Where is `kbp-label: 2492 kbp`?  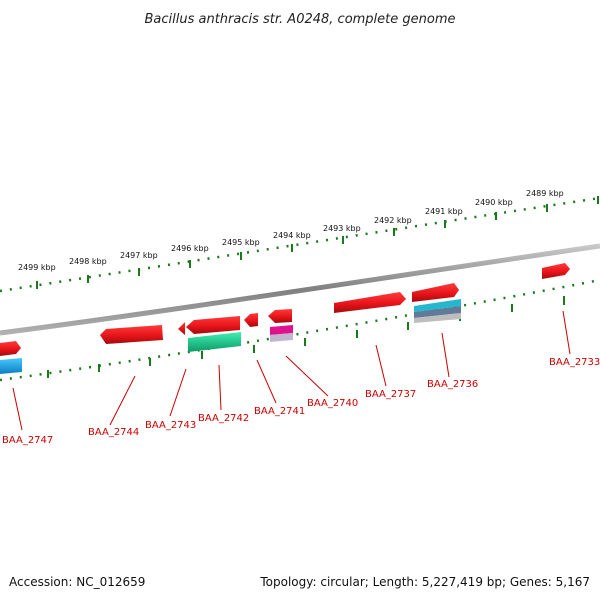 kbp-label: 2492 kbp is located at coordinates (393, 220).